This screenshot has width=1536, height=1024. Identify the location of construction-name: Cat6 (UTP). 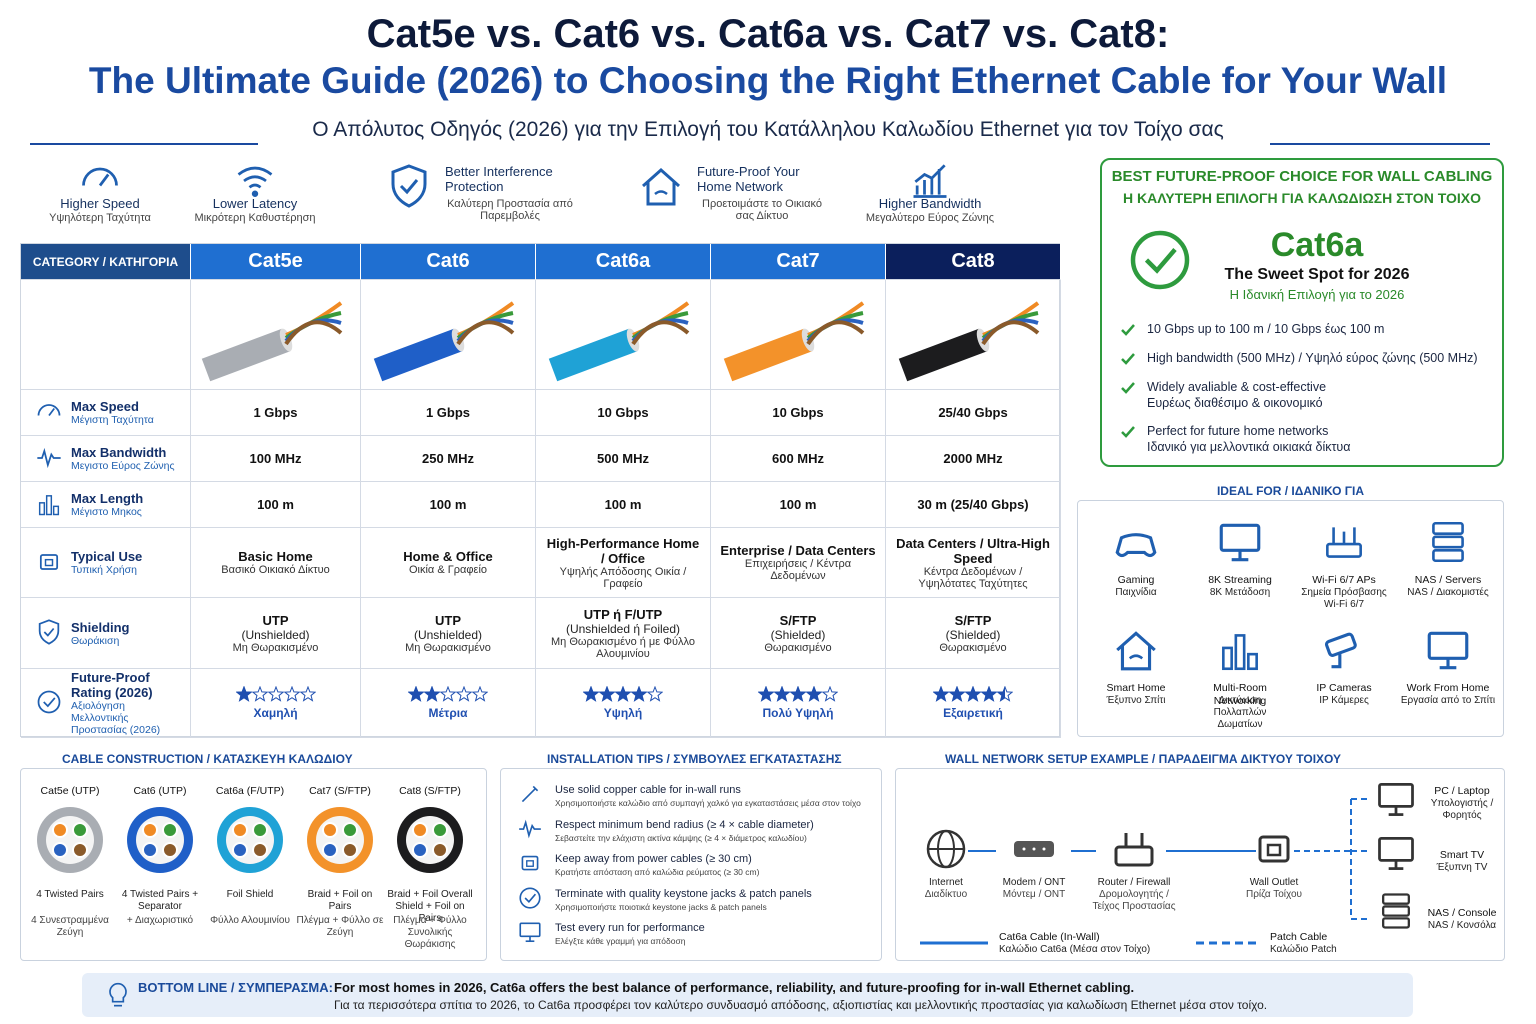
(160, 791).